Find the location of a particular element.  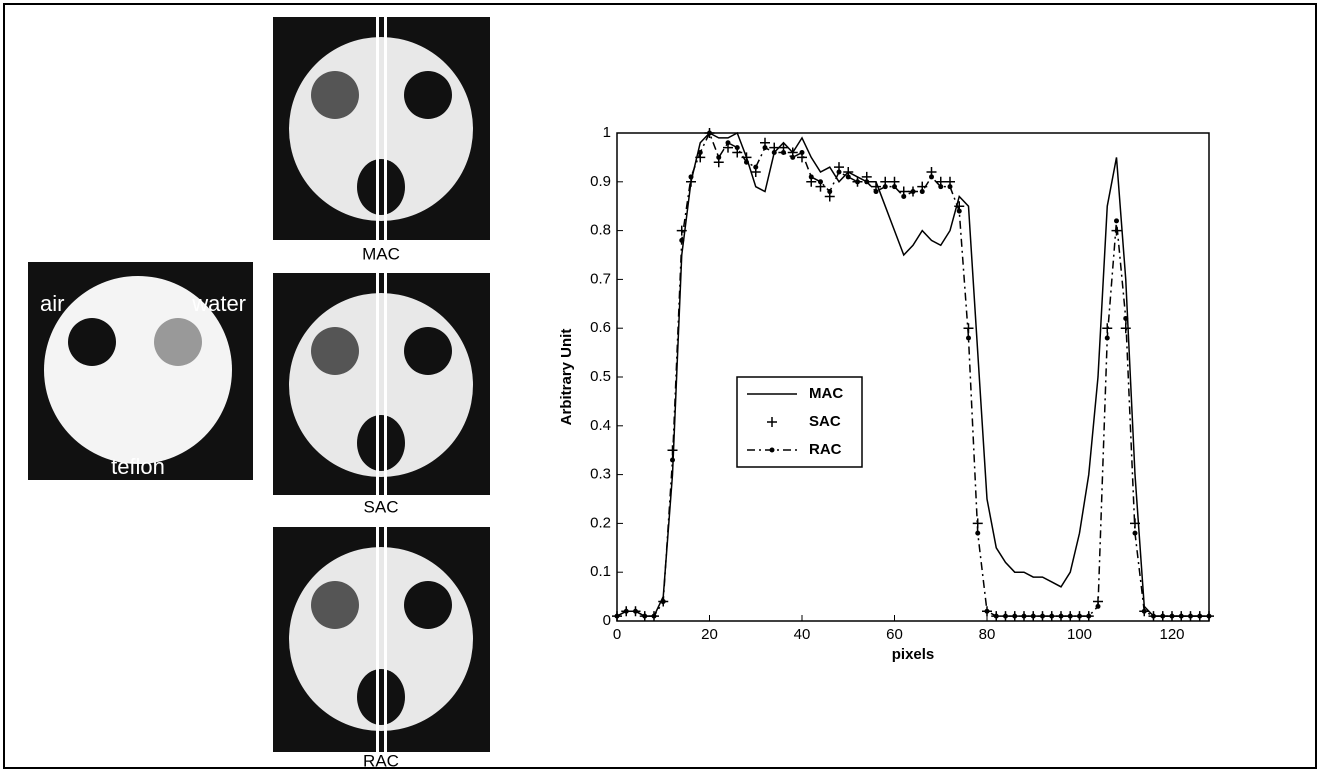

x-tick-label: 100 is located at coordinates (1079, 634).